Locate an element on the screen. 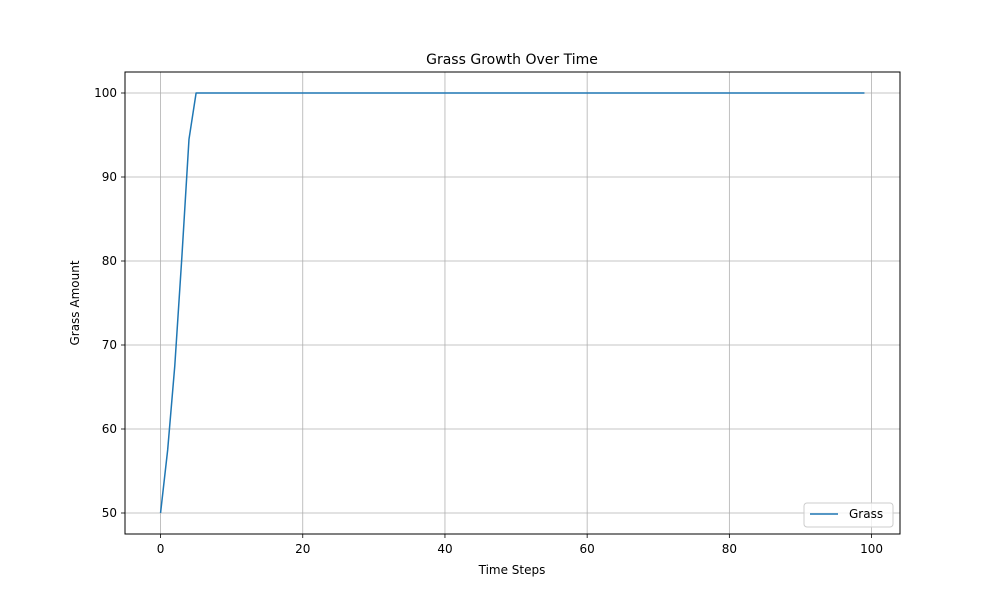 The width and height of the screenshot is (1000, 600). x-axis-label: Time Steps is located at coordinates (512, 570).